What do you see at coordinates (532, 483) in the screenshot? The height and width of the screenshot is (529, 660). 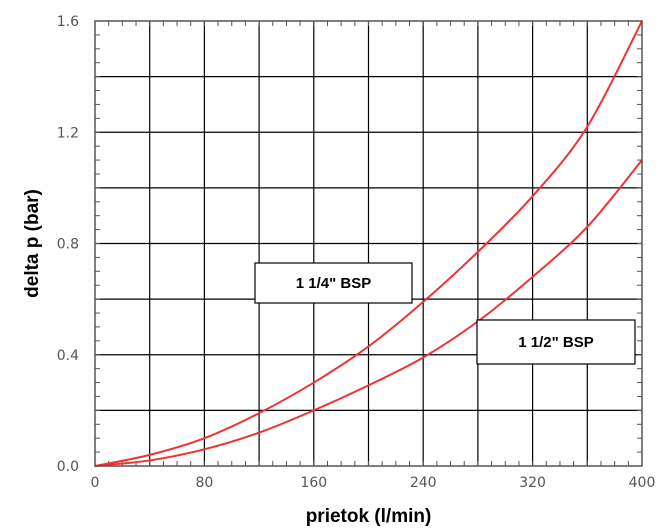 I see `x-tick-label: 320` at bounding box center [532, 483].